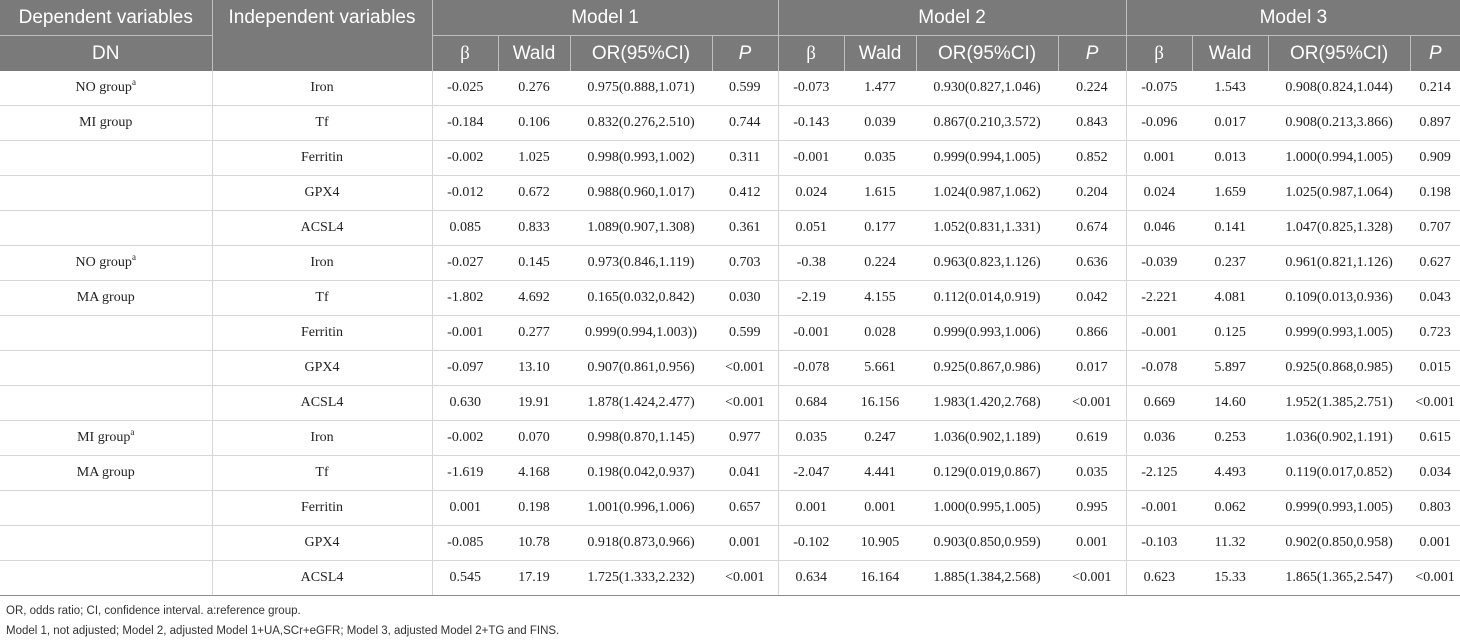 The image size is (1460, 643). Describe the element at coordinates (1435, 438) in the screenshot. I see `model-3-p-cell: 0.615` at that location.